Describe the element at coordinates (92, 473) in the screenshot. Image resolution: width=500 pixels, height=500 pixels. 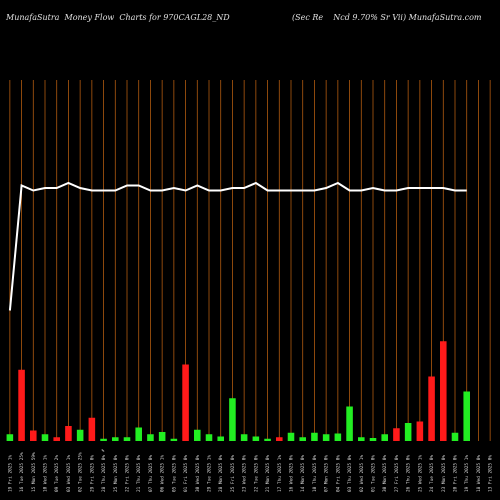
I see `x-tick-label: 29 Fri 2025 0%` at that location.